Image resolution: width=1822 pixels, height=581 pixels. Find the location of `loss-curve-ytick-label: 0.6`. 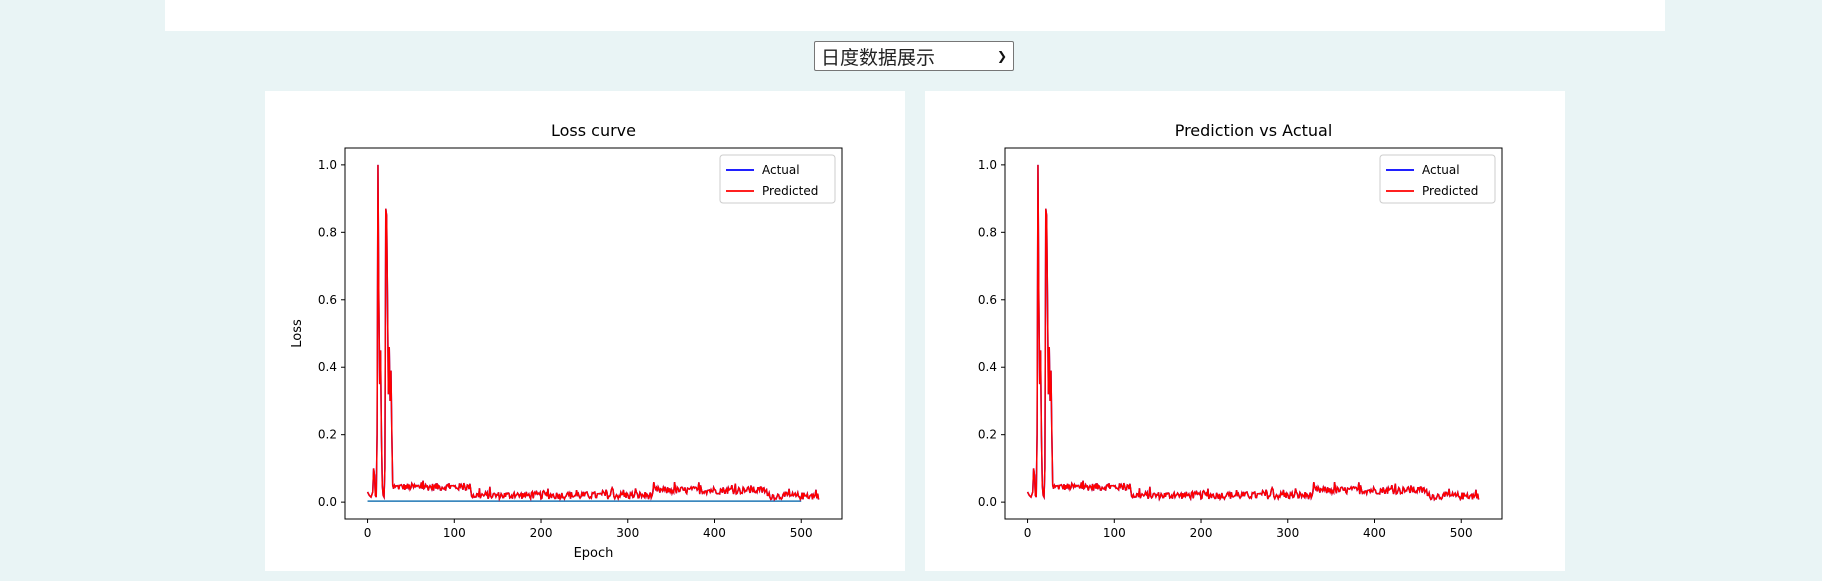

loss-curve-ytick-label: 0.6 is located at coordinates (327, 300).